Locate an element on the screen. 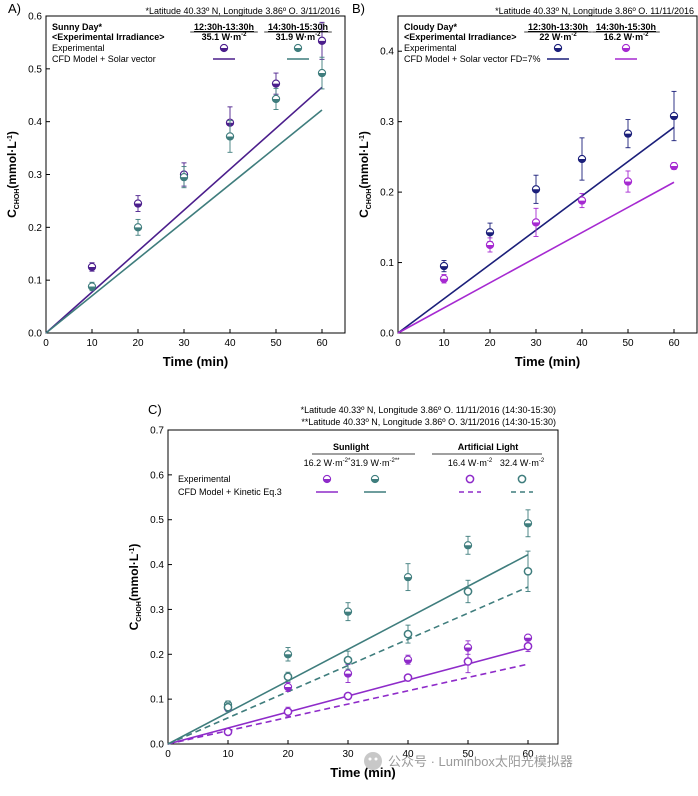 The image size is (698, 796). legend-col-irradiance: 22 W·m-2 is located at coordinates (558, 37).